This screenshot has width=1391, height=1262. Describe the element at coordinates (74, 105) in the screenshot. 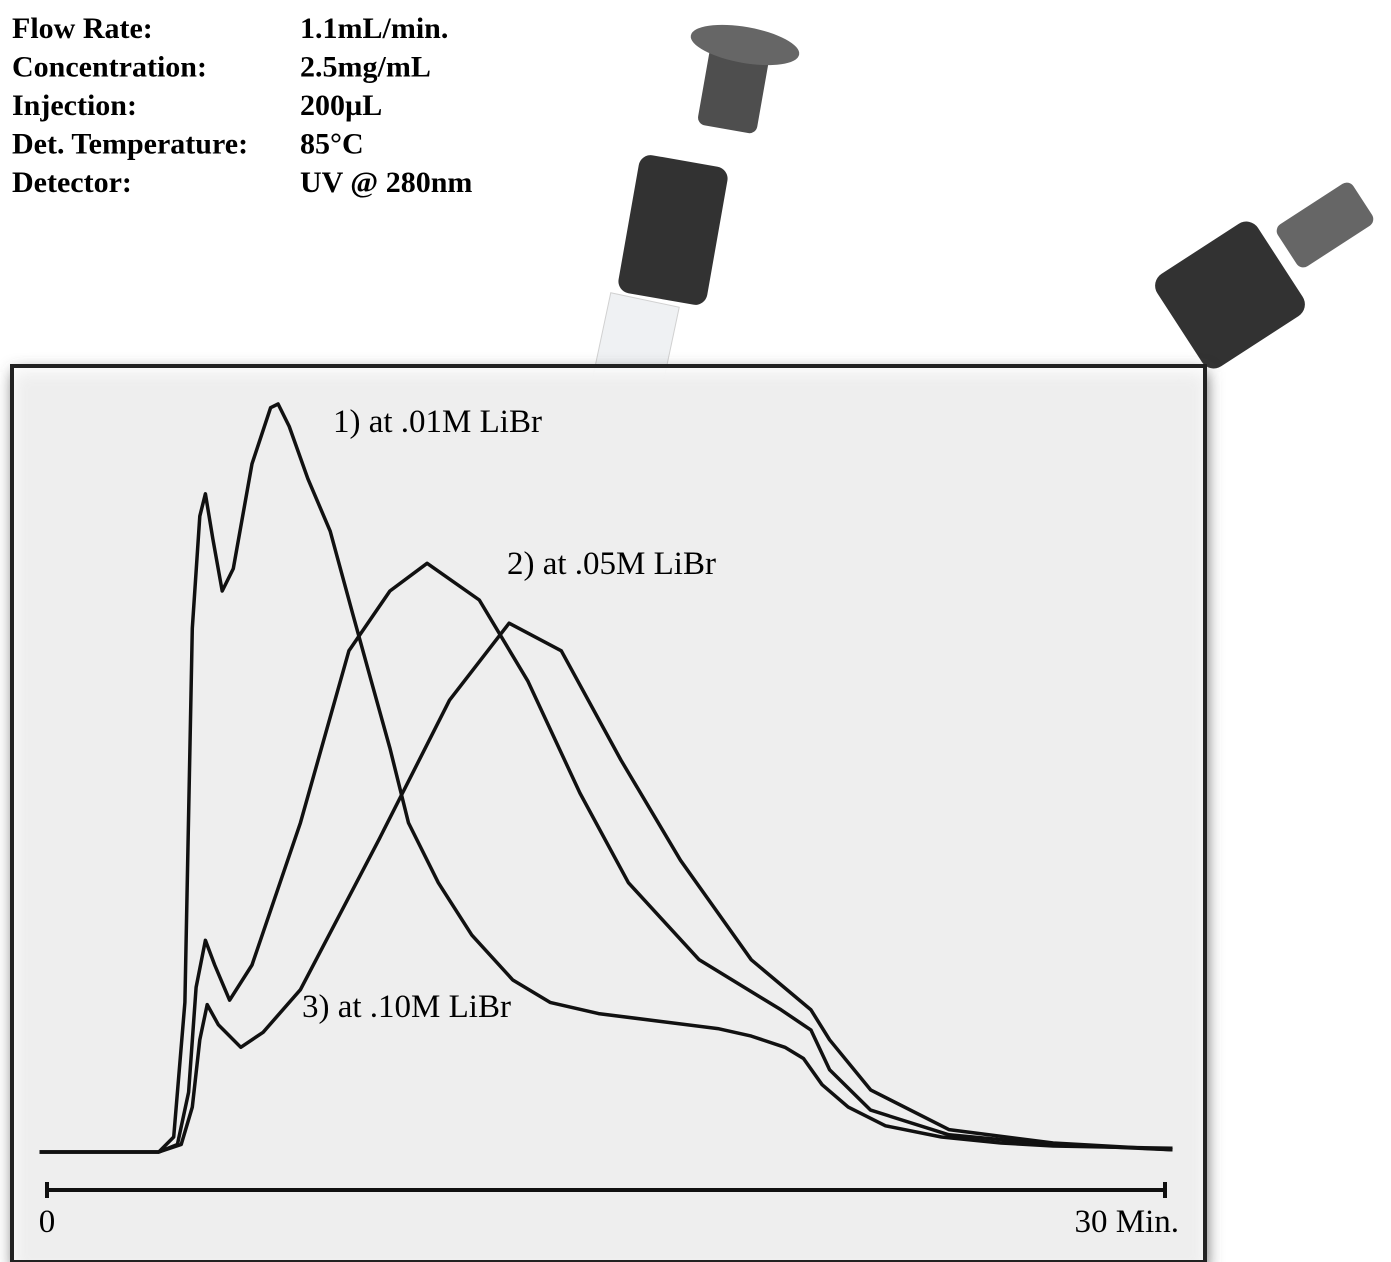

I see `condition-label: Injection:` at that location.